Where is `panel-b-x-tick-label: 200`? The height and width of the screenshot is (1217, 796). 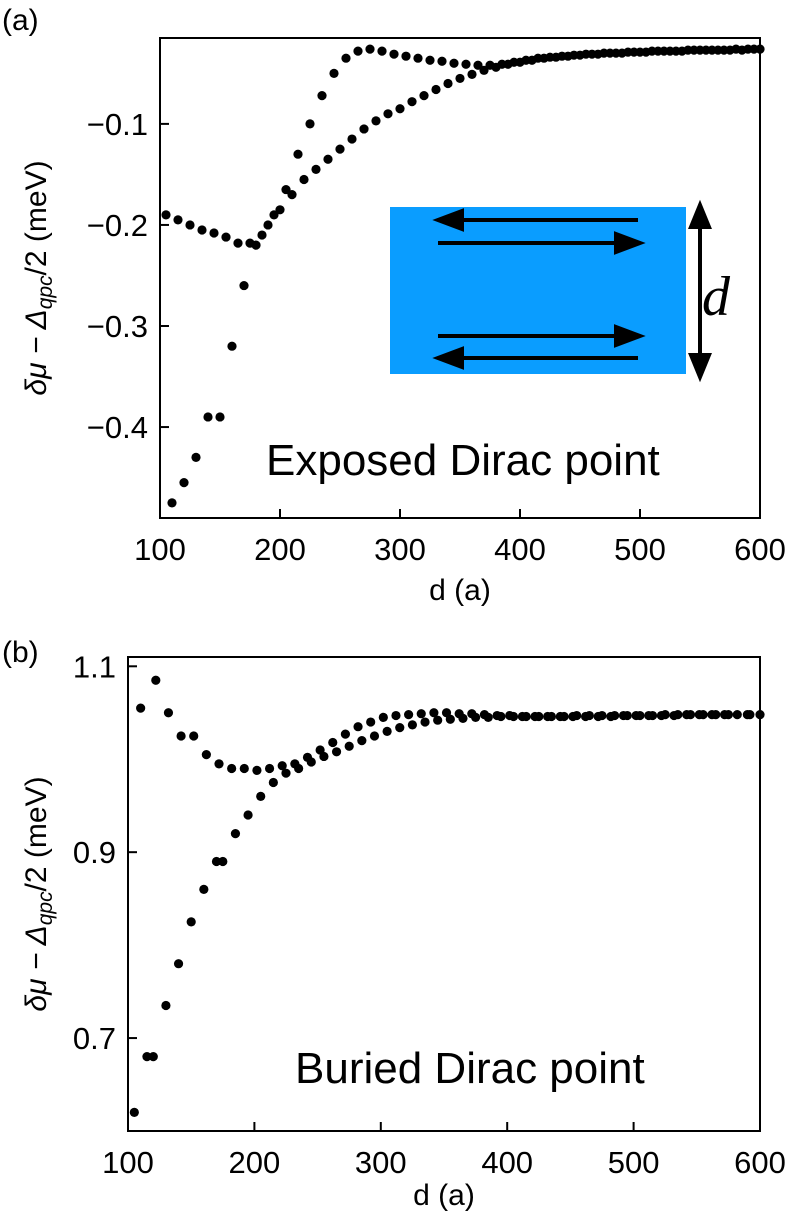 panel-b-x-tick-label: 200 is located at coordinates (255, 1162).